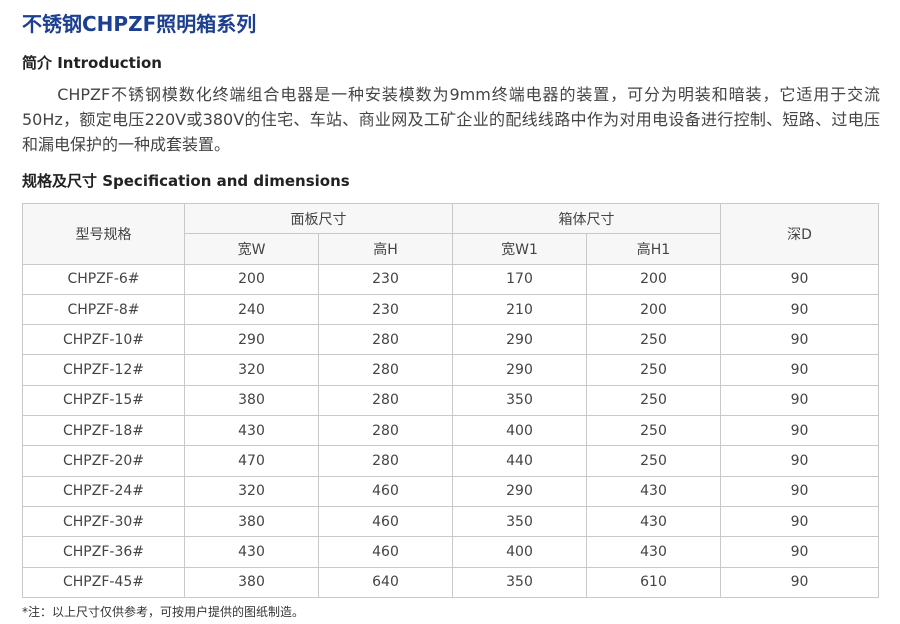 This screenshot has height=624, width=900. I want to click on table-row: CHPZF-36# 430 460 400 430 90, so click(450, 552).